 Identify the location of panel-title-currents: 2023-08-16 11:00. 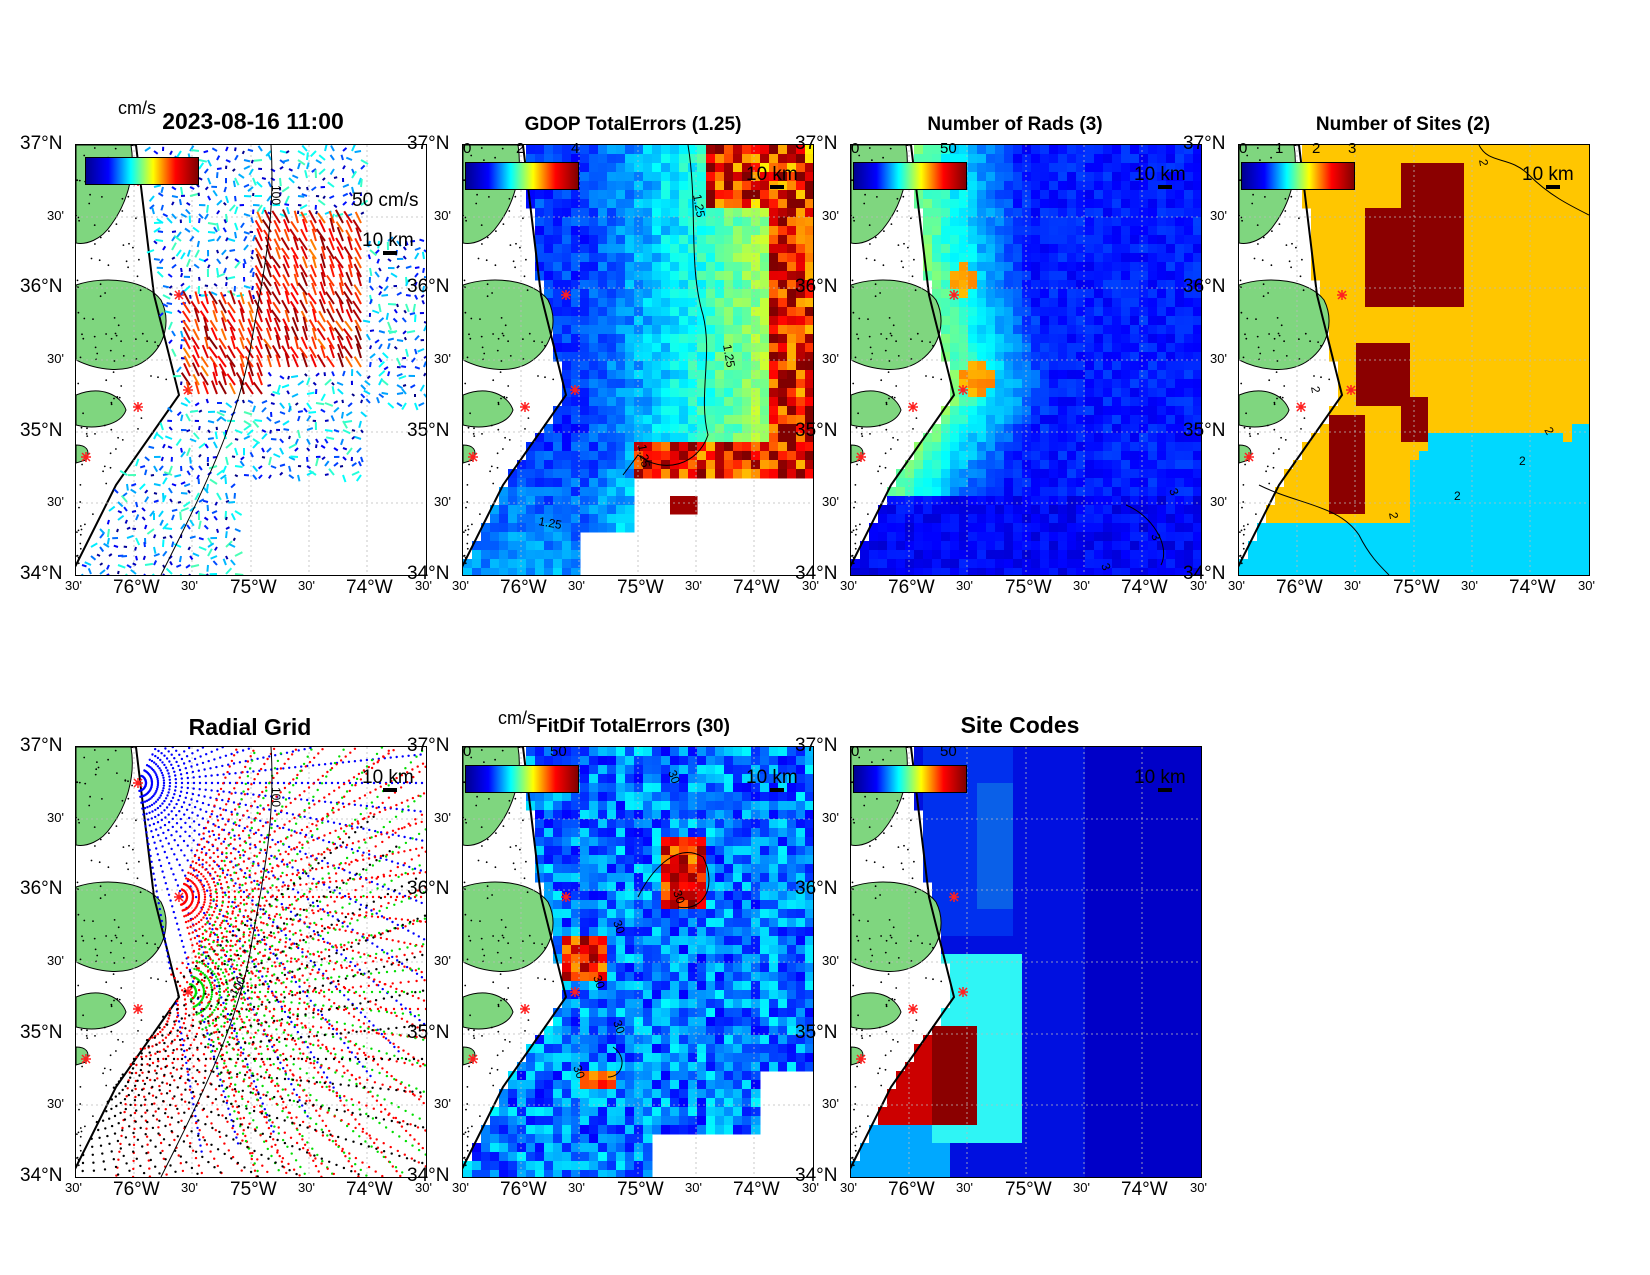
(253, 121).